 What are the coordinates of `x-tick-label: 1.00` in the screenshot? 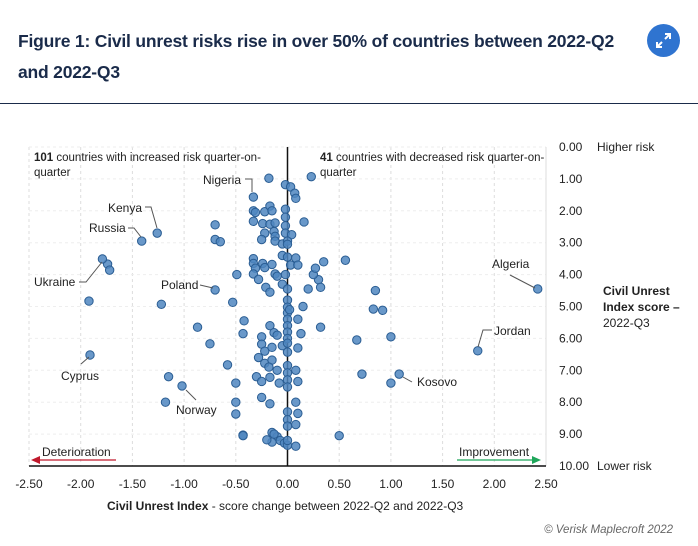 It's located at (391, 484).